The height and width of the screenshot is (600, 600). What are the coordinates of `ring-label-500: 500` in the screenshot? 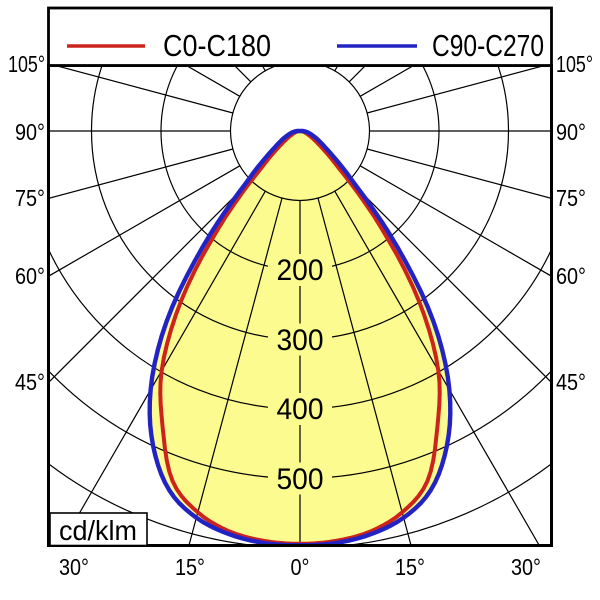 It's located at (300, 479).